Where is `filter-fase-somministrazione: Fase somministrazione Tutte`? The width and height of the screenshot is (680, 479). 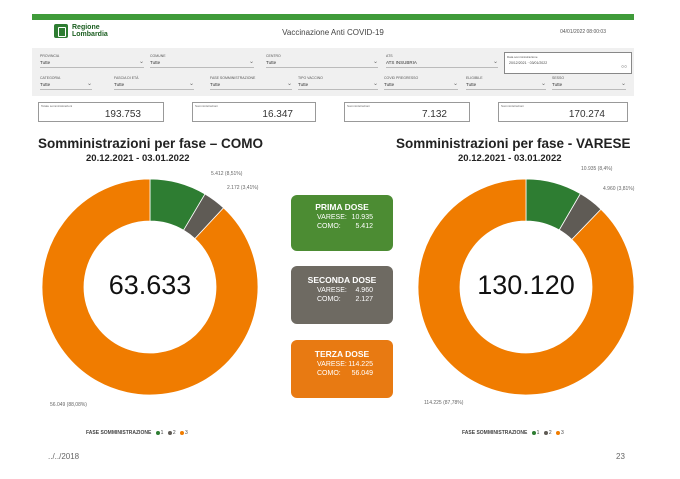
filter-fase-somministrazione: Fase somministrazione Tutte is located at coordinates (251, 85).